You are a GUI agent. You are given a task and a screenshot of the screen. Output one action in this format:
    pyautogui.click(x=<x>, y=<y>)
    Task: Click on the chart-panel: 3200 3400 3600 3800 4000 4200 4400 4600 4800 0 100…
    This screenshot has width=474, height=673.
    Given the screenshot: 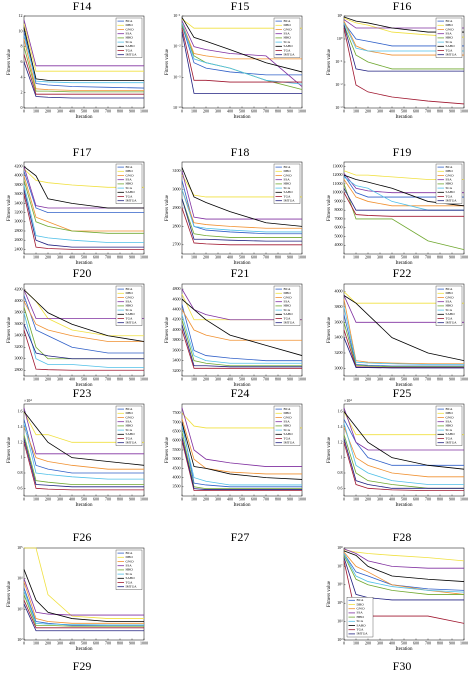 What is the action you would take?
    pyautogui.click(x=235, y=335)
    